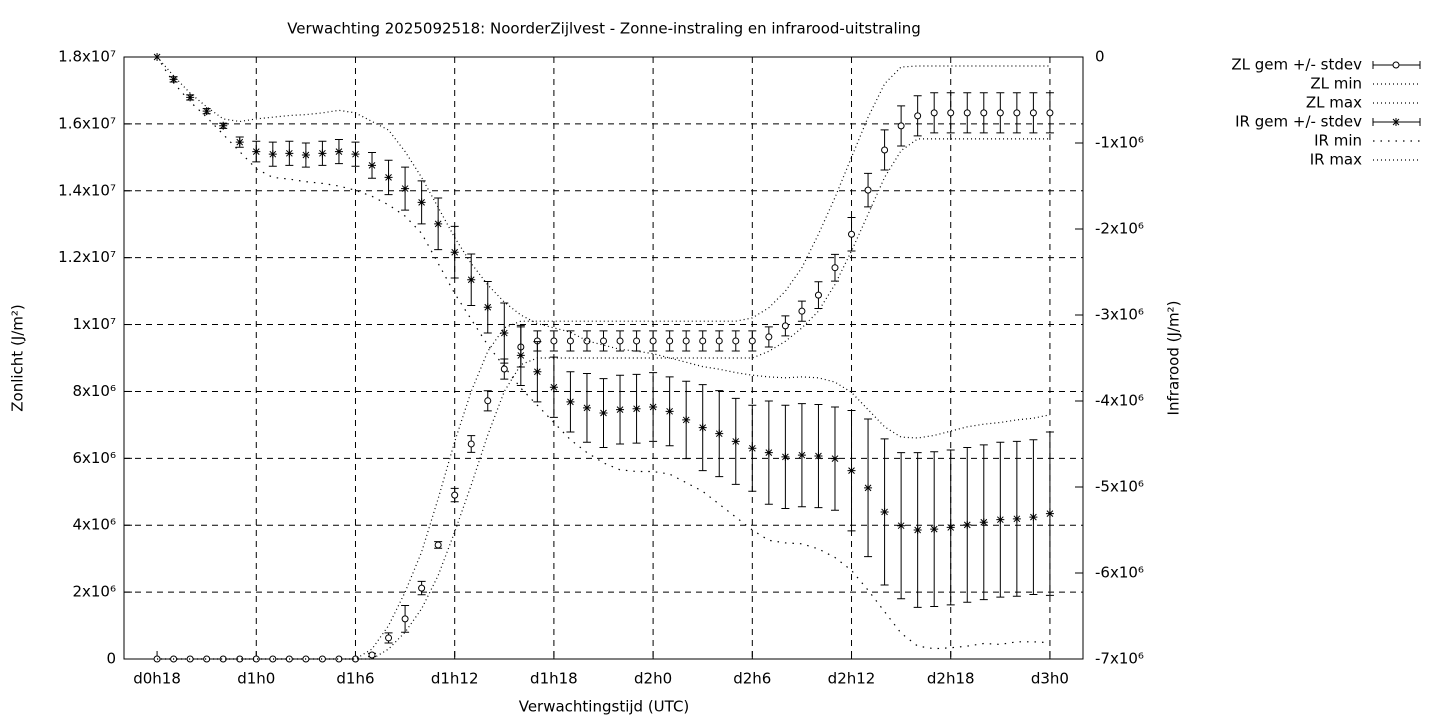  What do you see at coordinates (1100, 57) in the screenshot?
I see `y2-tick-label: 0` at bounding box center [1100, 57].